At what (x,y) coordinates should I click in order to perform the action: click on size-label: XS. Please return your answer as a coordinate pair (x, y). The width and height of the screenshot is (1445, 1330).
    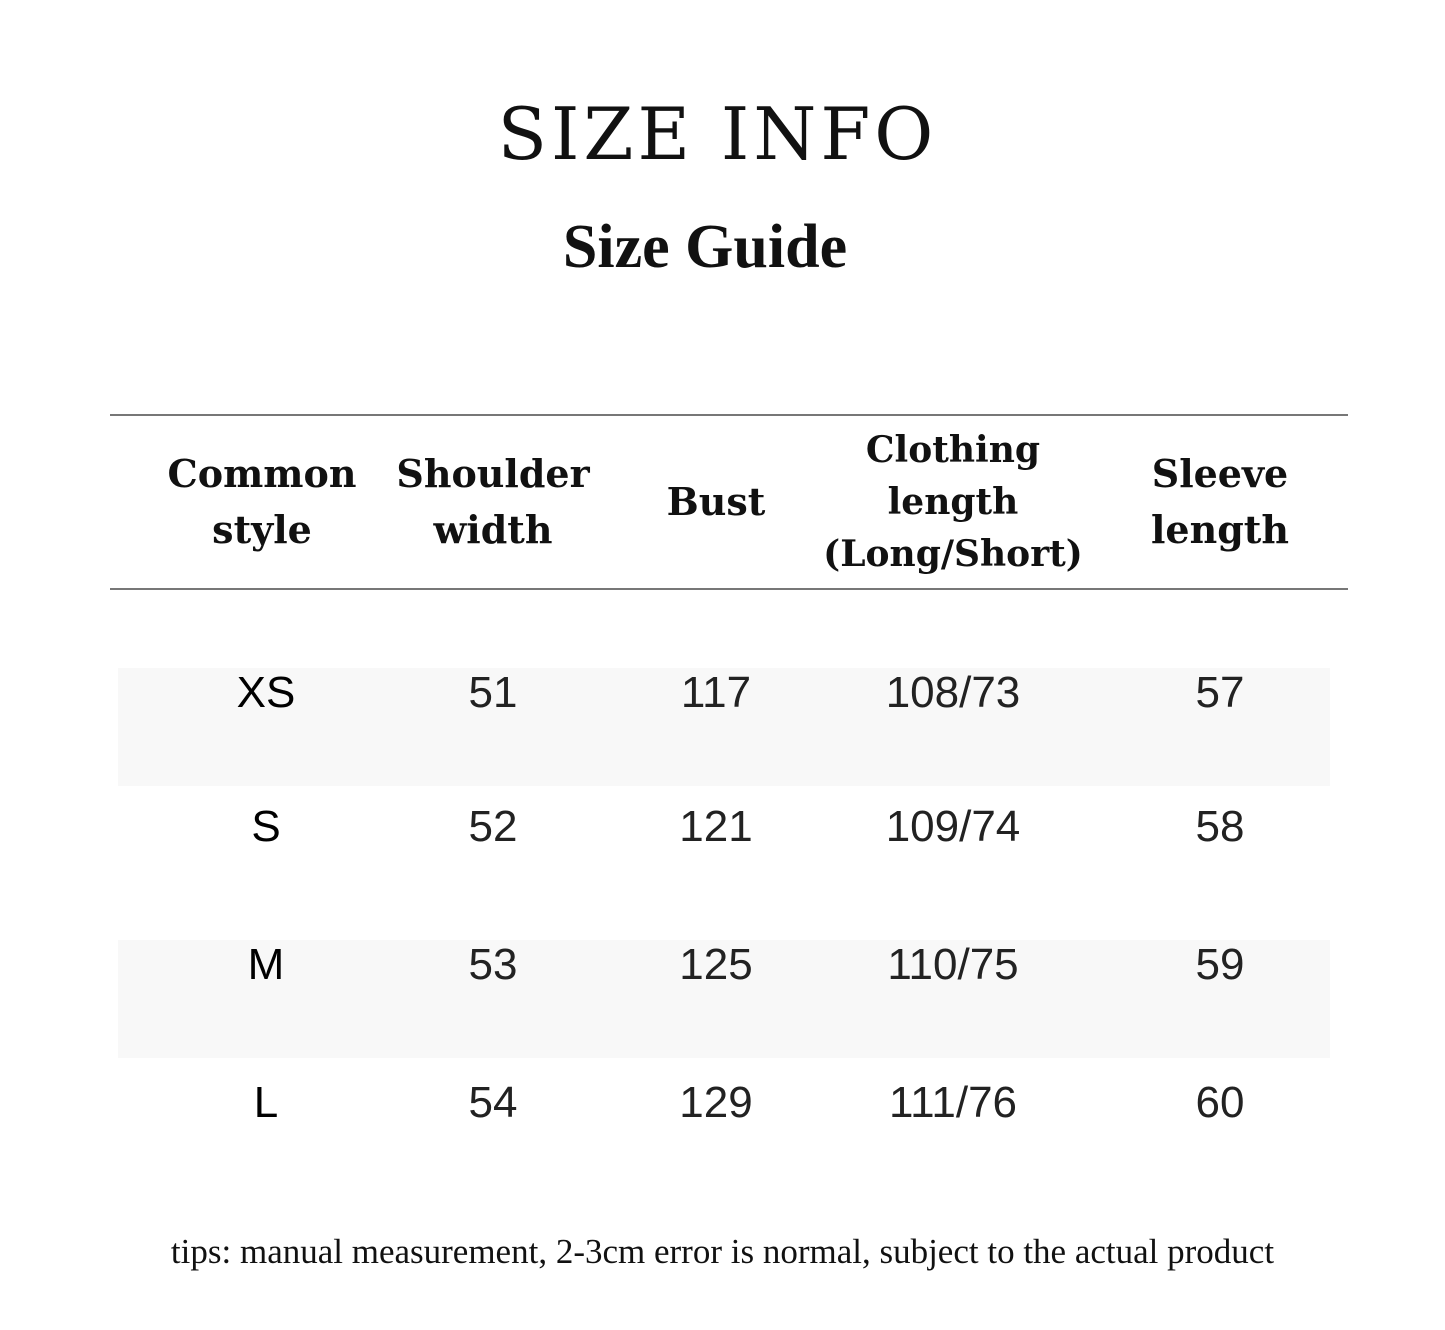
    Looking at the image, I should click on (266, 692).